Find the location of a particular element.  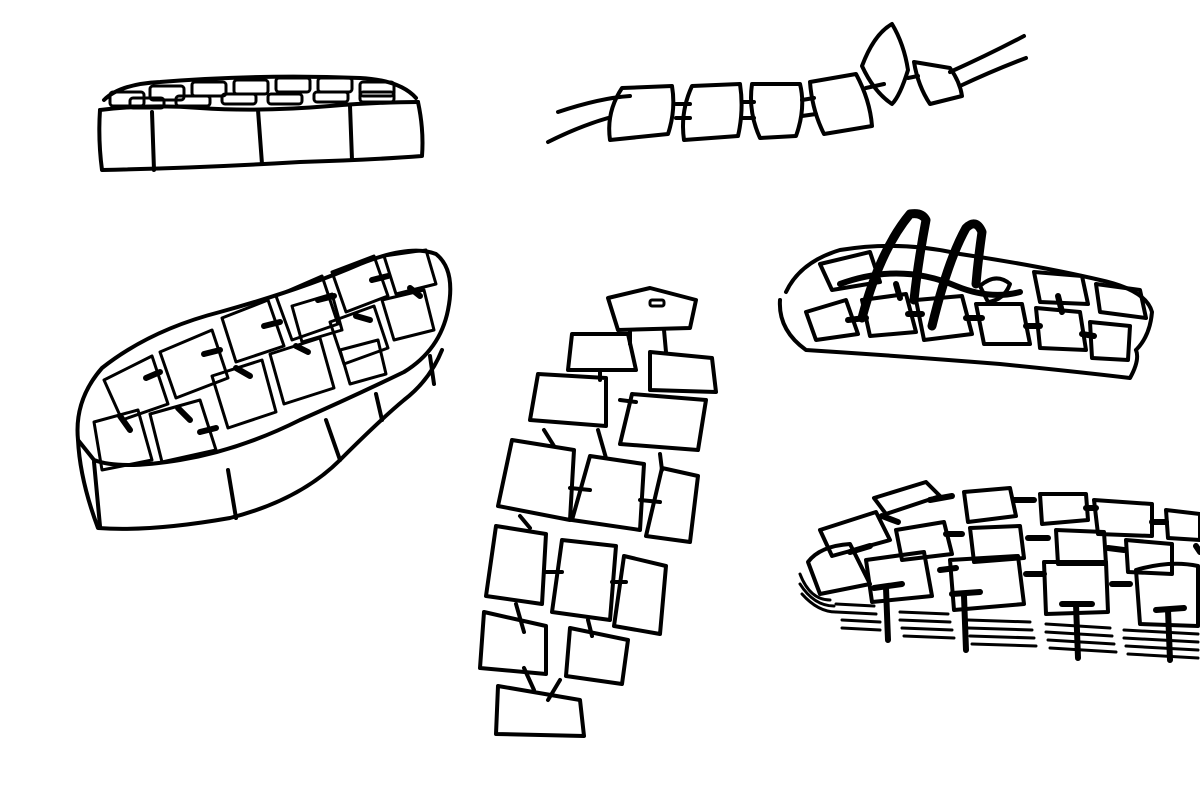

sole-hinge-marks is located at coordinates (270, 354).